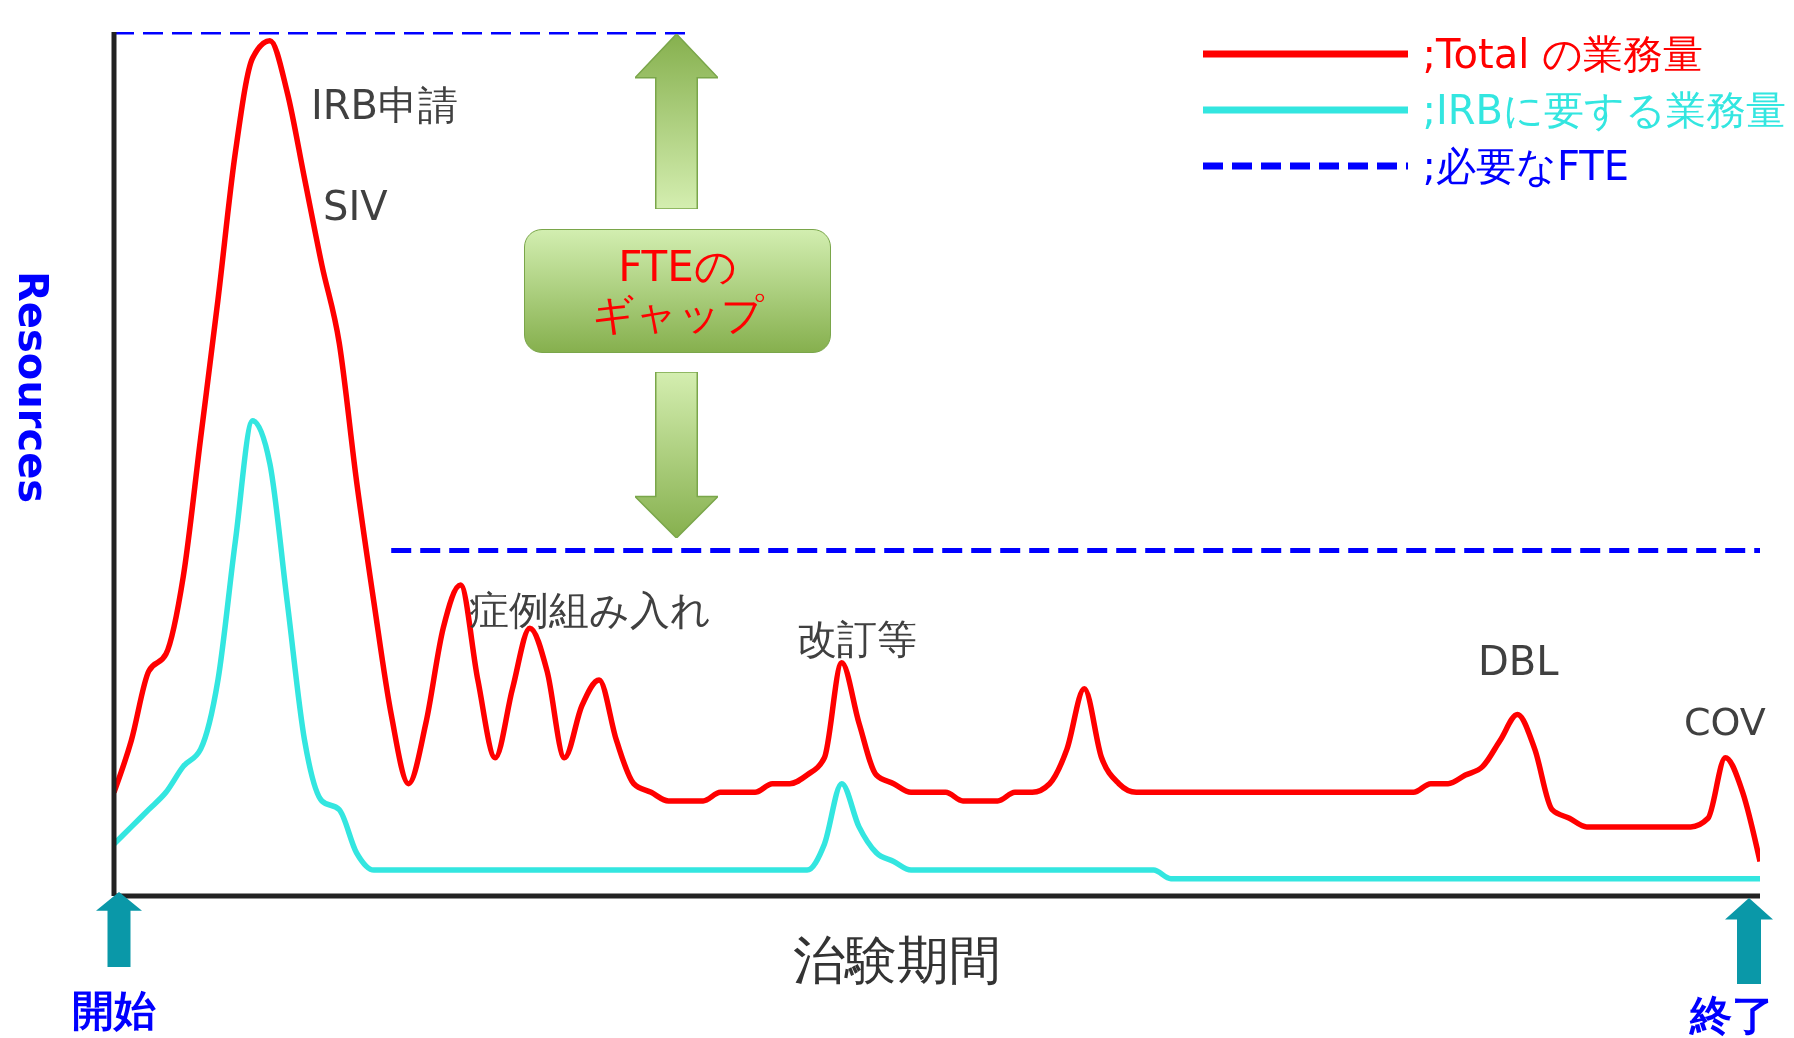  I want to click on text: ;Total の業務量, so click(1563, 54).